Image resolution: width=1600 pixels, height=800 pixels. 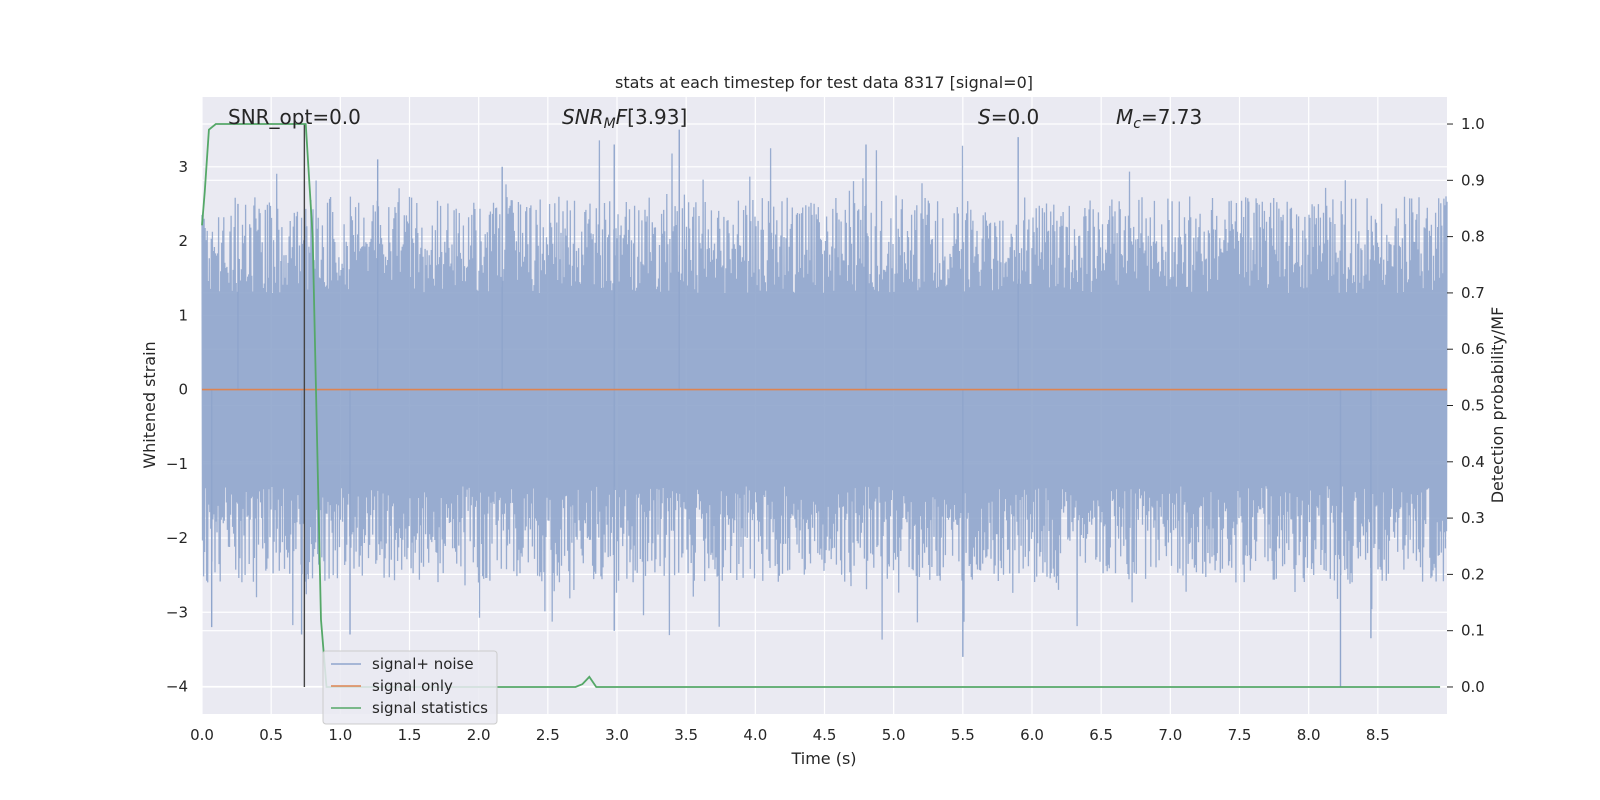 I want to click on legend-label-signal: signal only, so click(x=412, y=686).